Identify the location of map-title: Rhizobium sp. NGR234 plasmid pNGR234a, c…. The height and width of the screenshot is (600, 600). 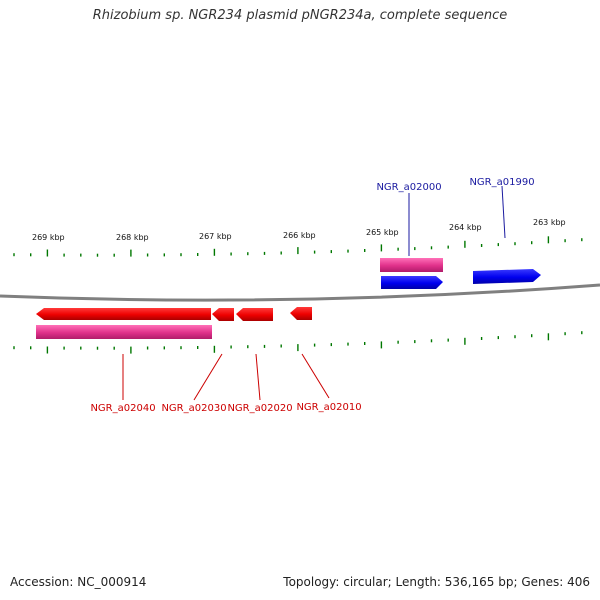
(300, 15).